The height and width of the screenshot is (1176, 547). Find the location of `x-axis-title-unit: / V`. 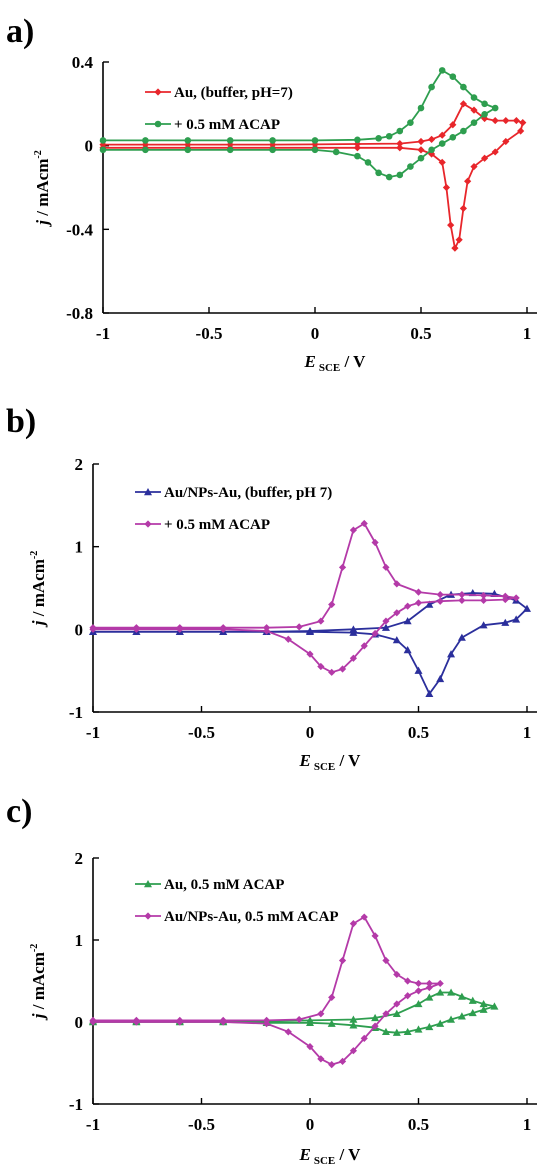

x-axis-title-unit: / V is located at coordinates (353, 361).